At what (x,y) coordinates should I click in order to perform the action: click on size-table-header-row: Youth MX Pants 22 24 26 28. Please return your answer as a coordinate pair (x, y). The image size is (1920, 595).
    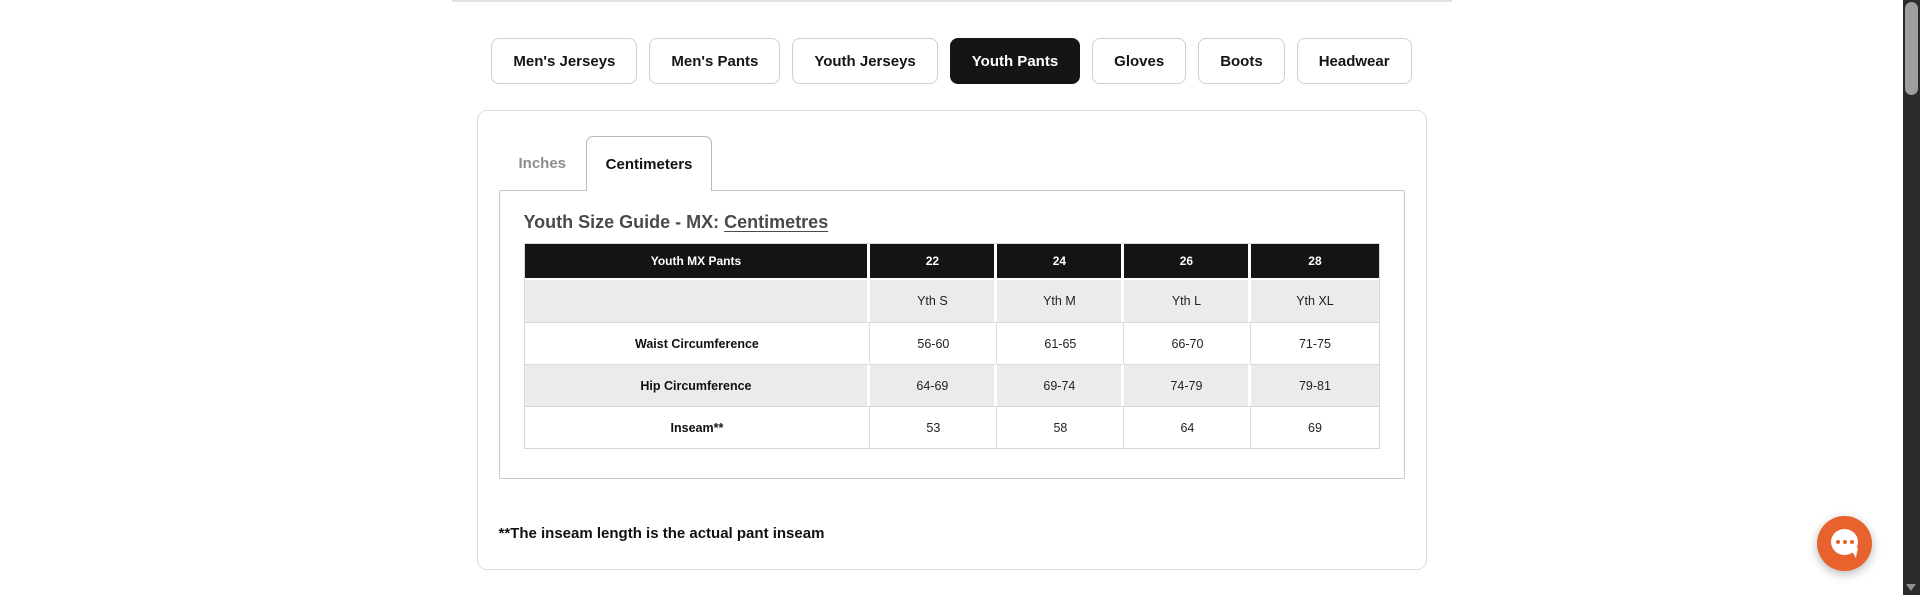
    Looking at the image, I should click on (951, 262).